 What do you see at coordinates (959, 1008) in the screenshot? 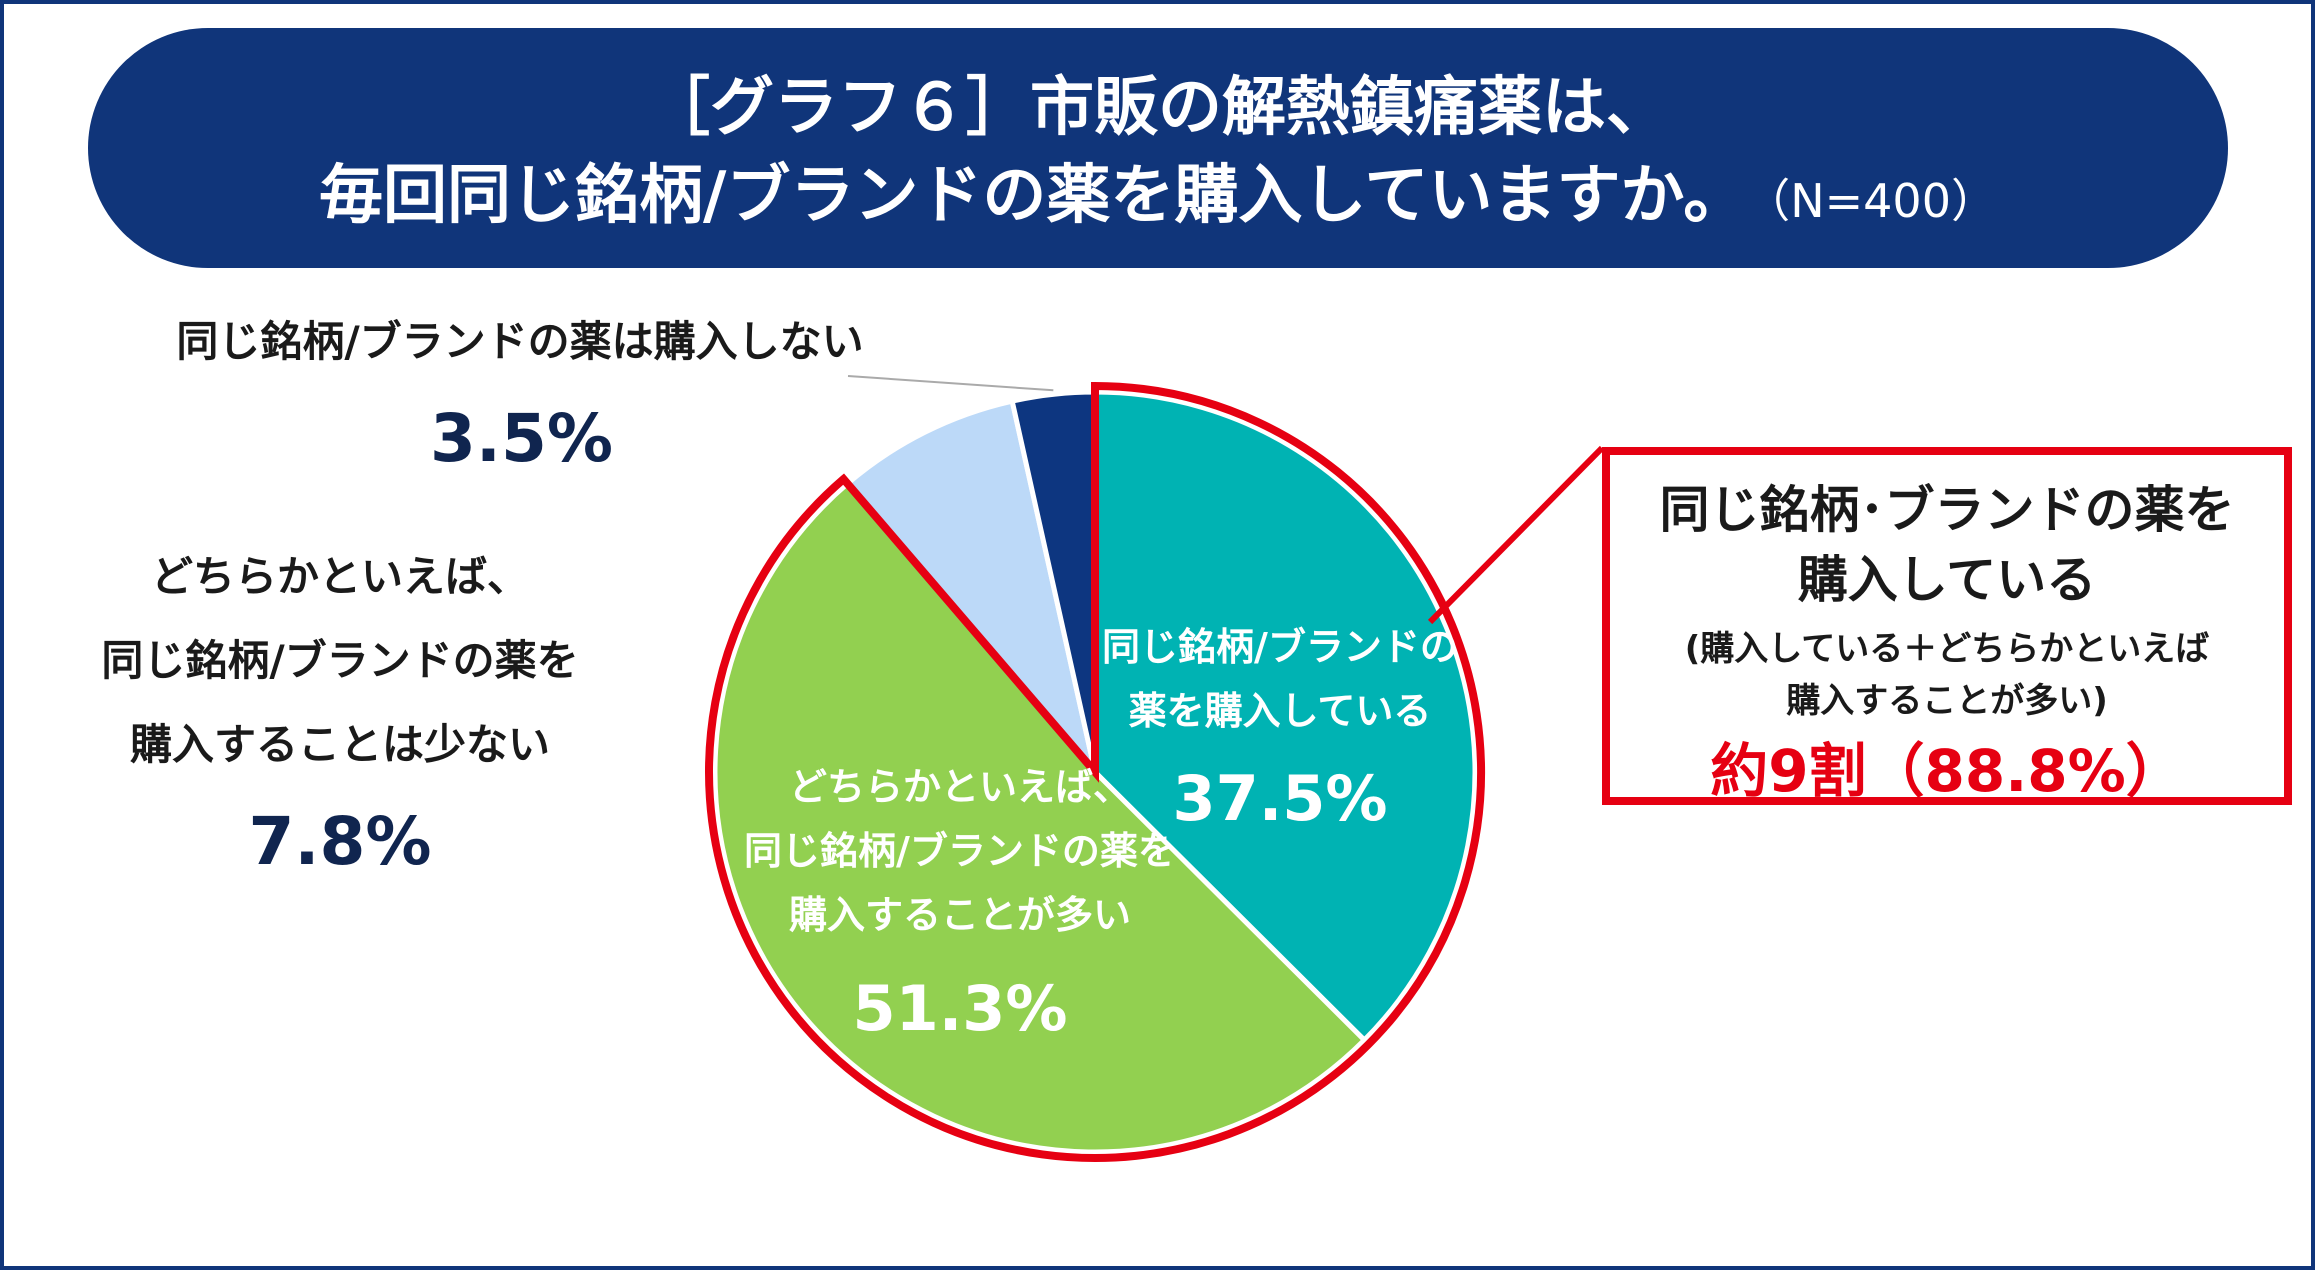
I see `slice-value-mostly-same: 51.3%` at bounding box center [959, 1008].